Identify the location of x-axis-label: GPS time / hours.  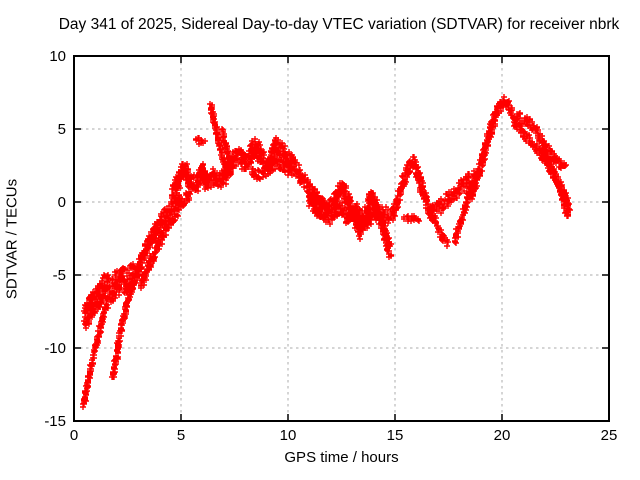
(341, 457).